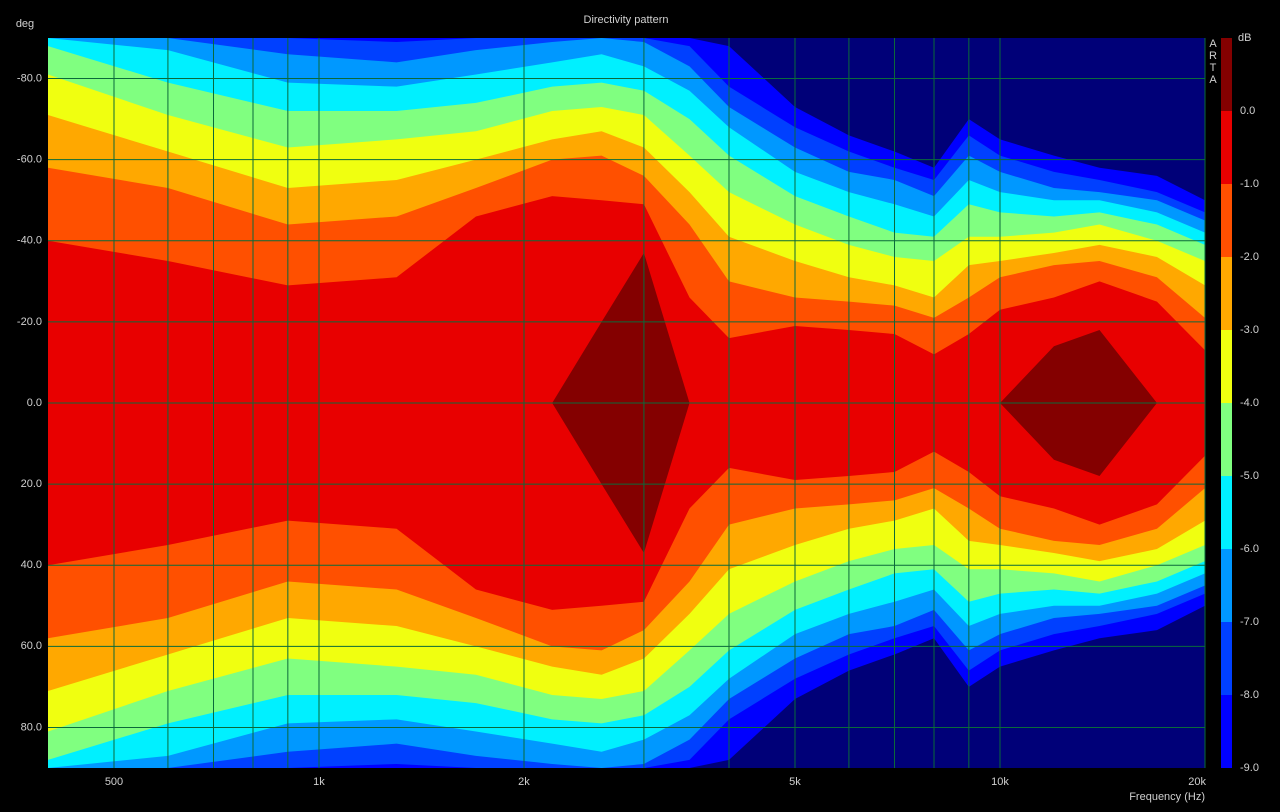 The image size is (1280, 812). What do you see at coordinates (1213, 68) in the screenshot?
I see `watermark-letter: T` at bounding box center [1213, 68].